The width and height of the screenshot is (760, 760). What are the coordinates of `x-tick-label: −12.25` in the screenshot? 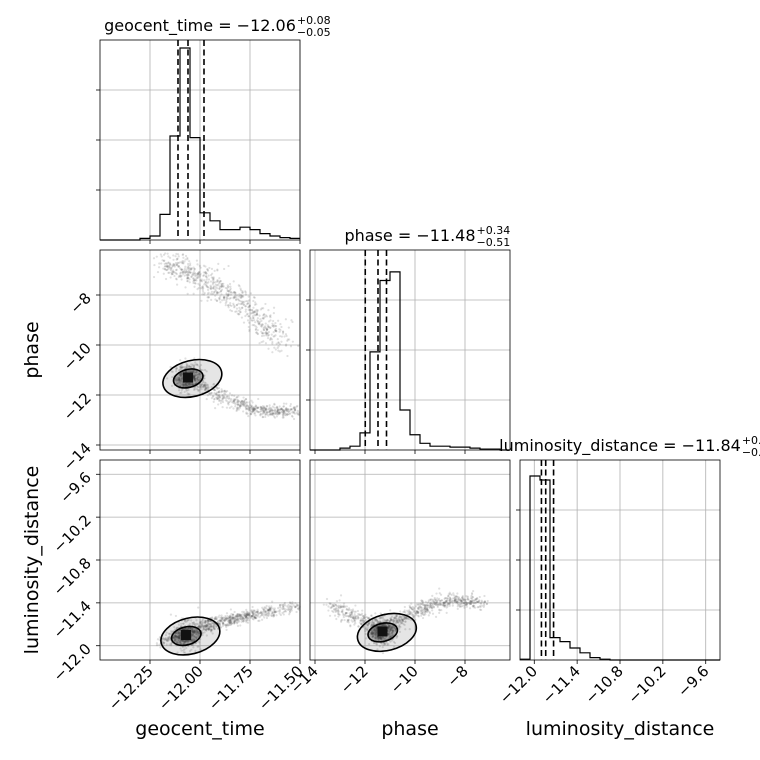 It's located at (131, 688).